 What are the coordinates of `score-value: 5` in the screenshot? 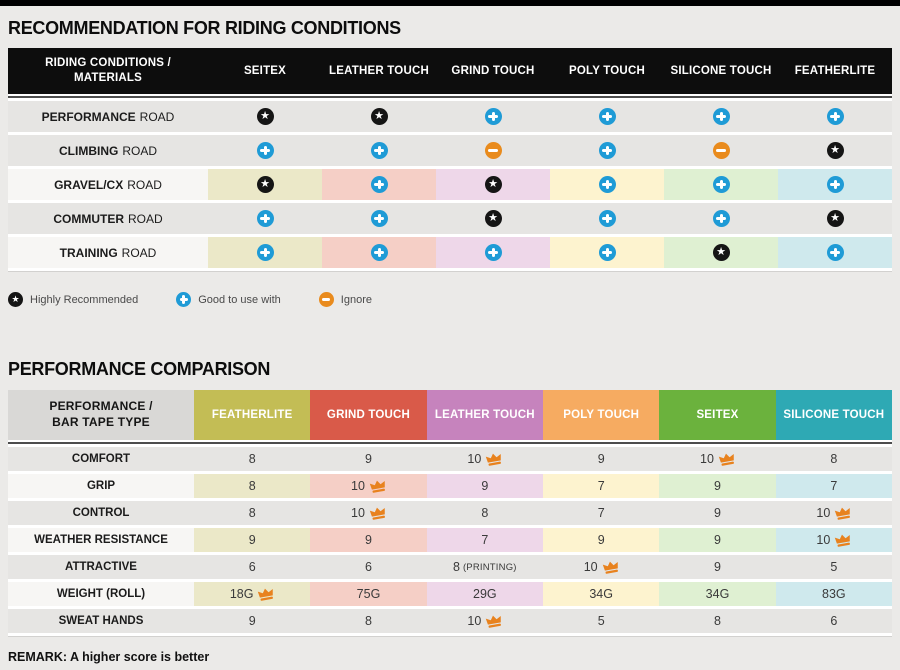 It's located at (601, 621).